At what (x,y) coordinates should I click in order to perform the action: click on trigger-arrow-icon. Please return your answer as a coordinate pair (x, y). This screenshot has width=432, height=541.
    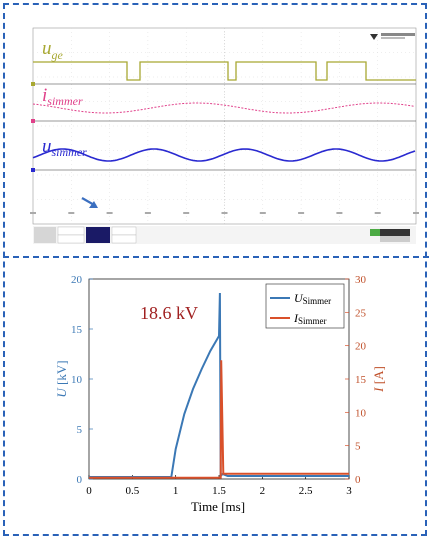
    Looking at the image, I should click on (89, 202).